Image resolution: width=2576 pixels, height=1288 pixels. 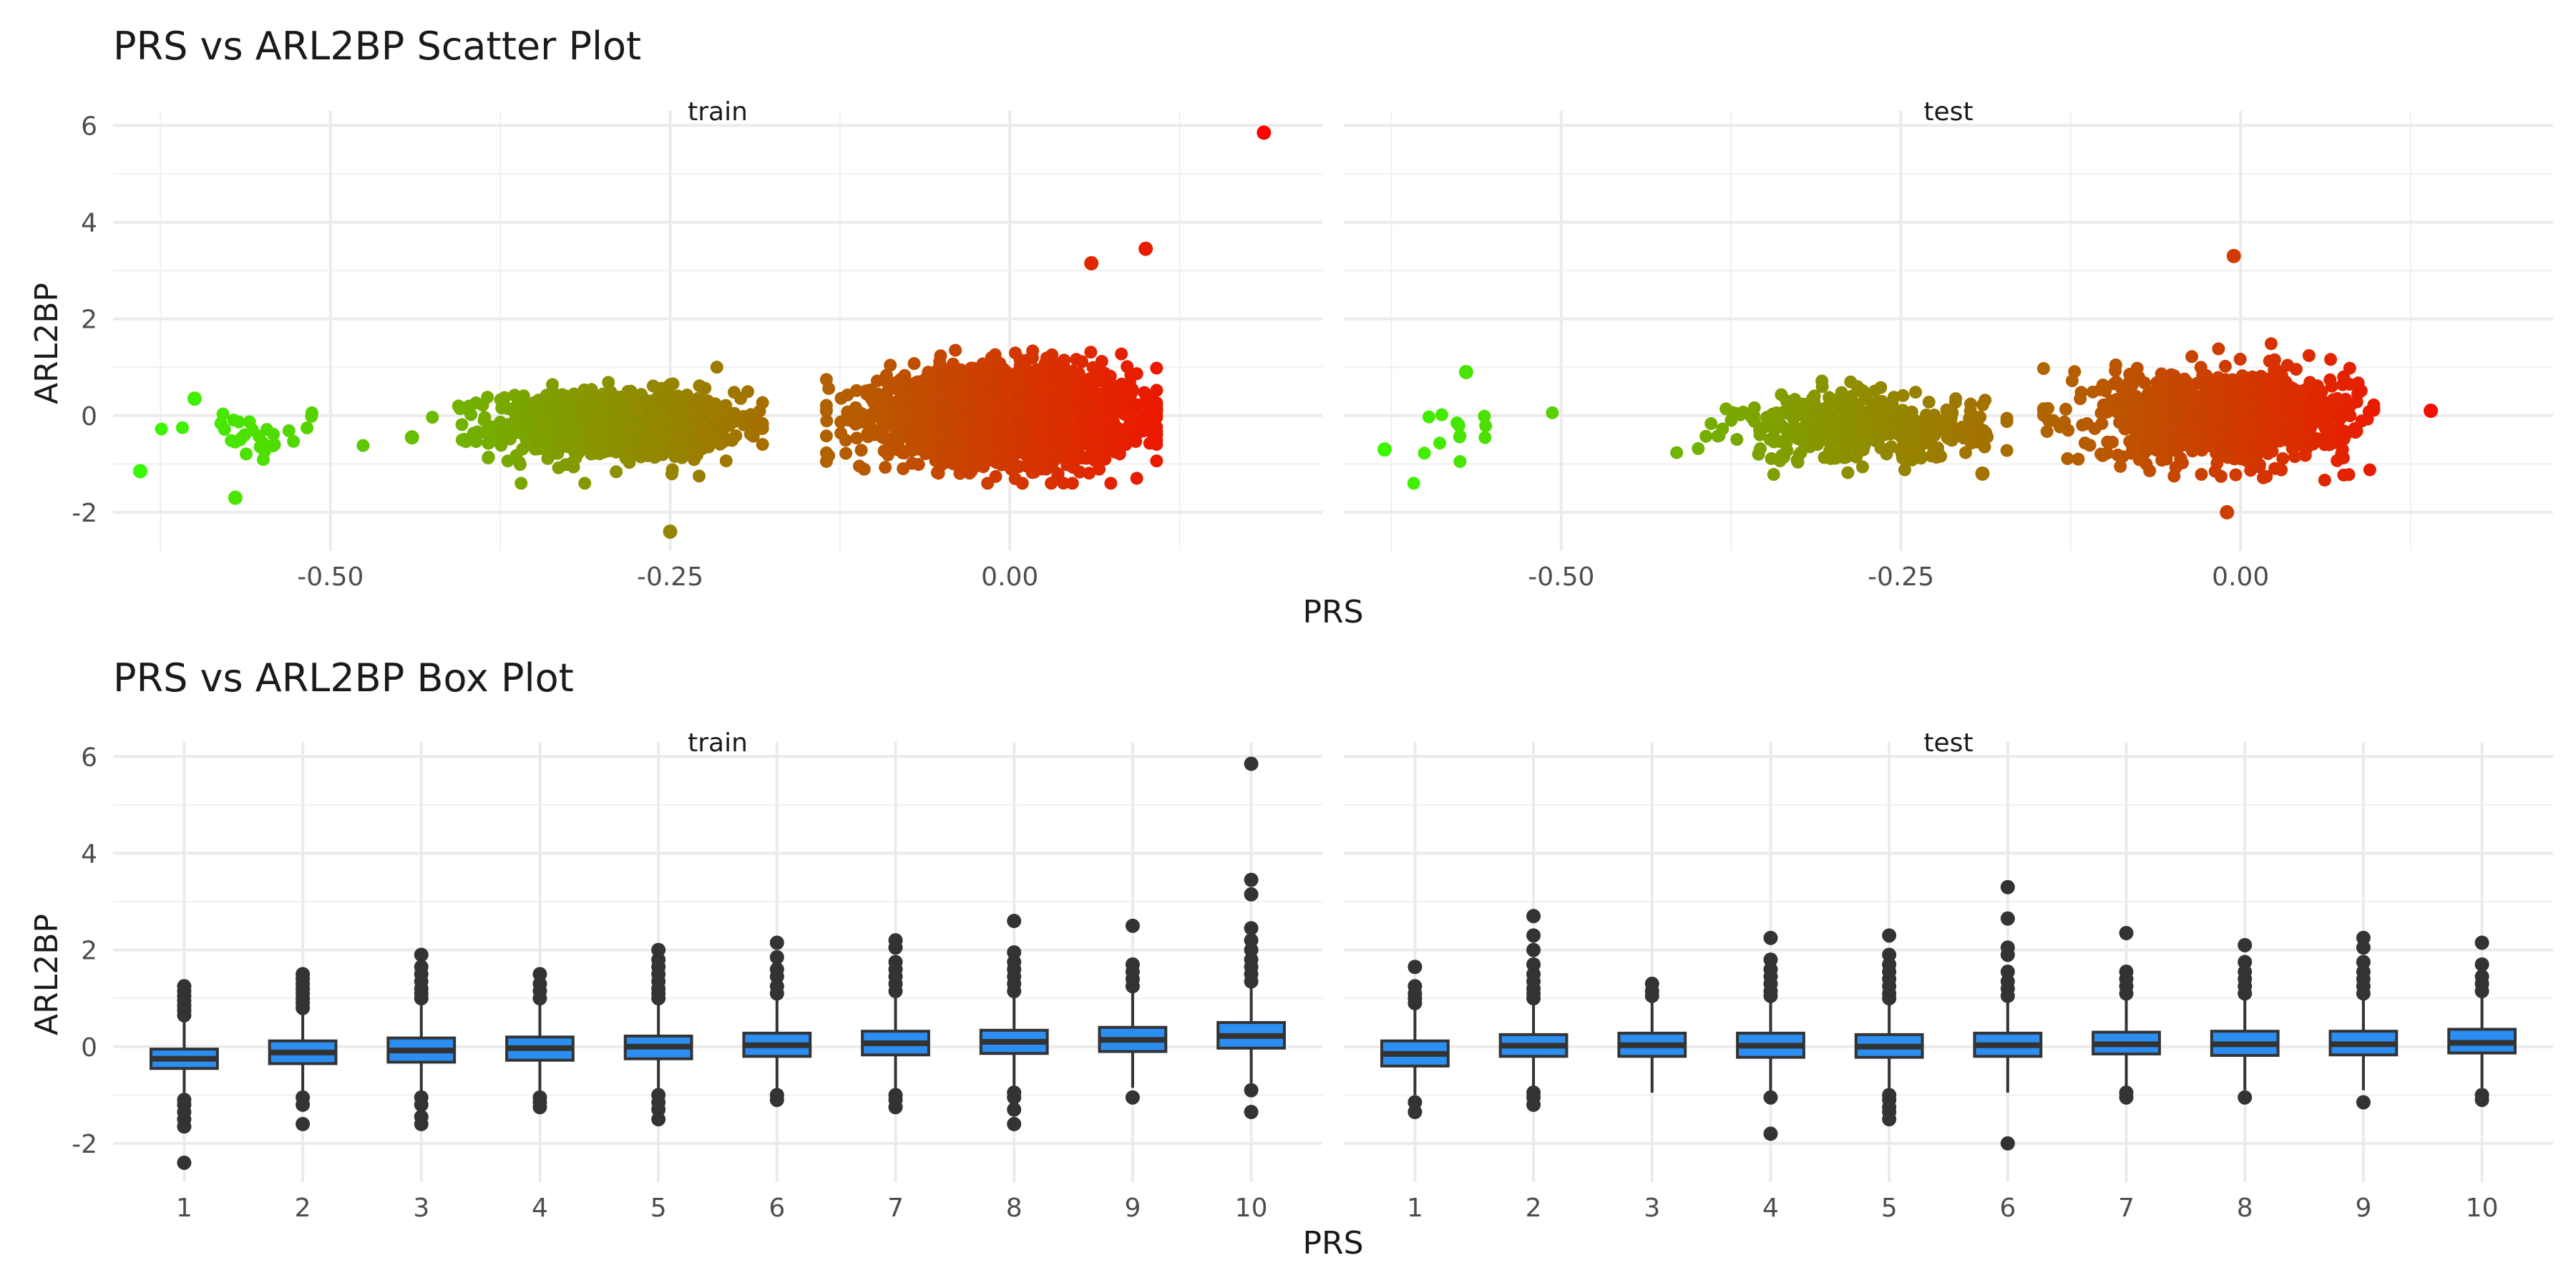 What do you see at coordinates (89, 416) in the screenshot?
I see `y-tick-label: 0` at bounding box center [89, 416].